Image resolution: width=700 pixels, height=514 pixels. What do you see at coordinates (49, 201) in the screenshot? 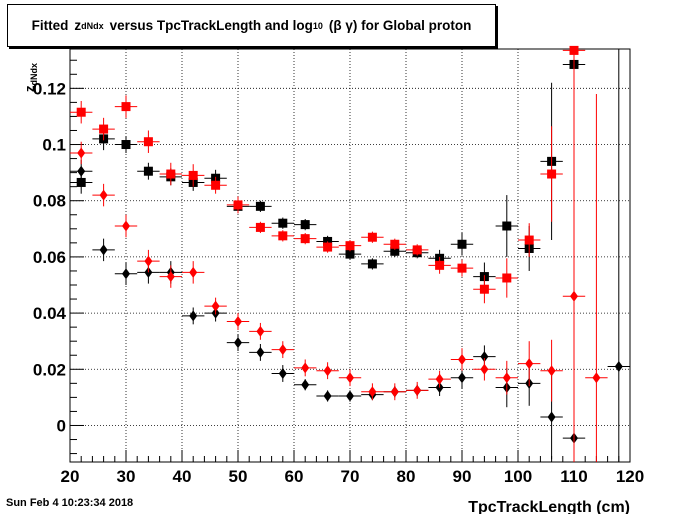
I see `y-tick-label: 0.08` at bounding box center [49, 201].